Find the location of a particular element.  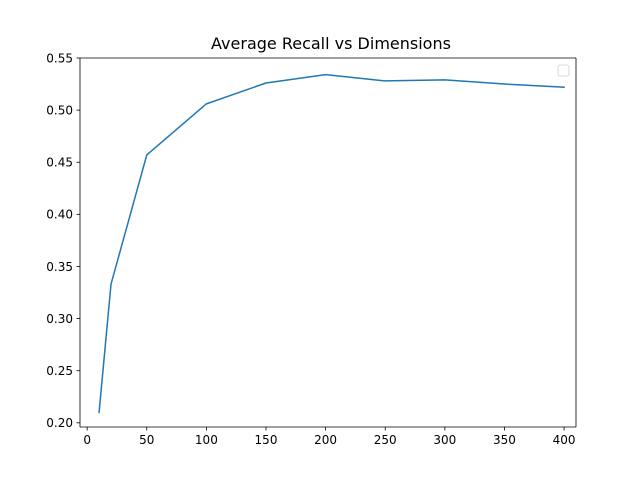

legend-box is located at coordinates (563, 70).